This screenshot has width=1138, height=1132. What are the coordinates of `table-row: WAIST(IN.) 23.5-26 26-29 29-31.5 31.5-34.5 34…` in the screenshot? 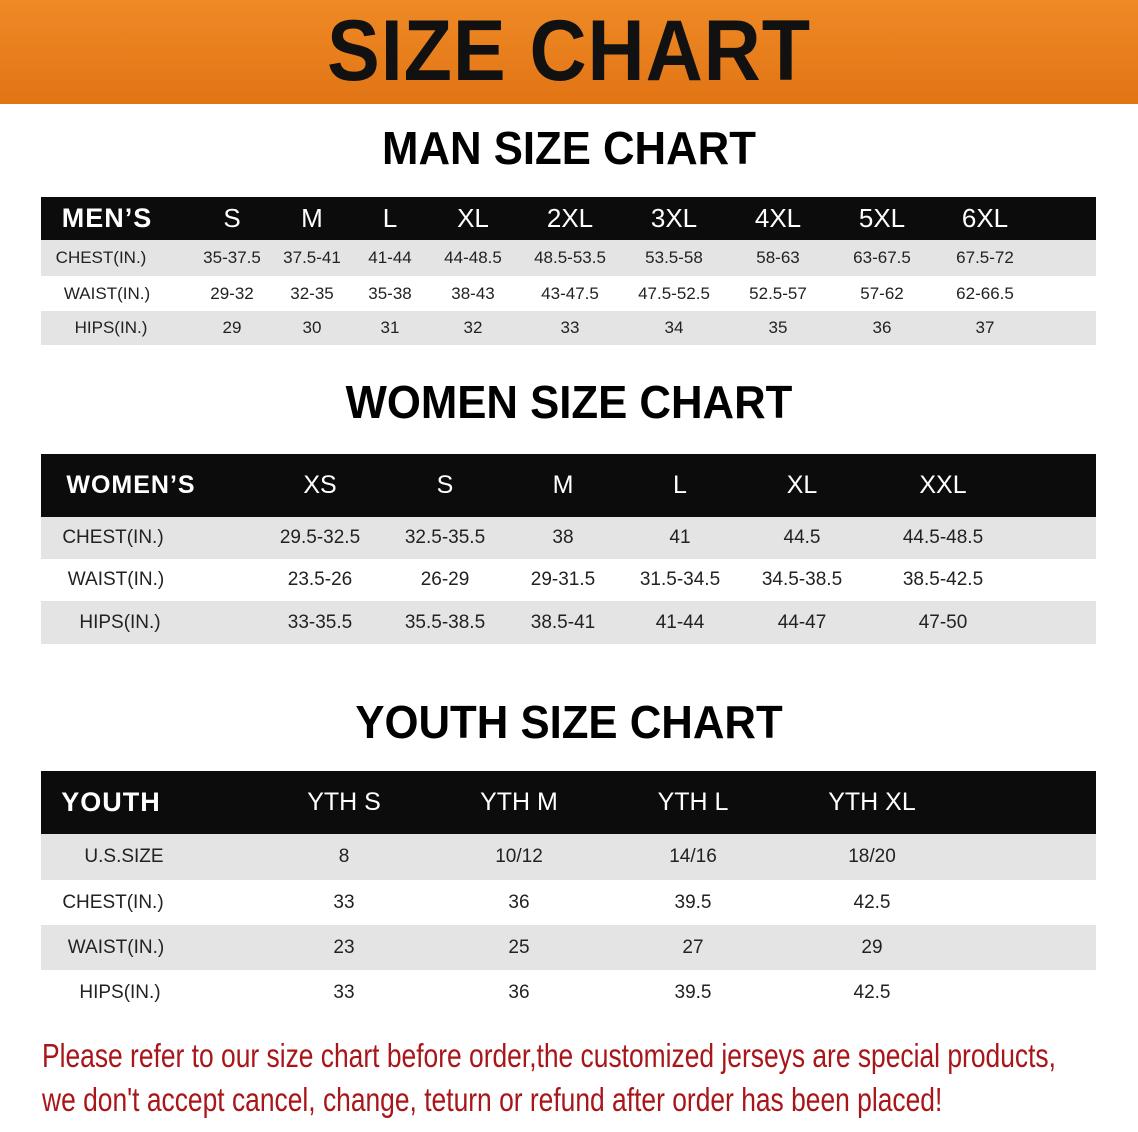 It's located at (568, 580).